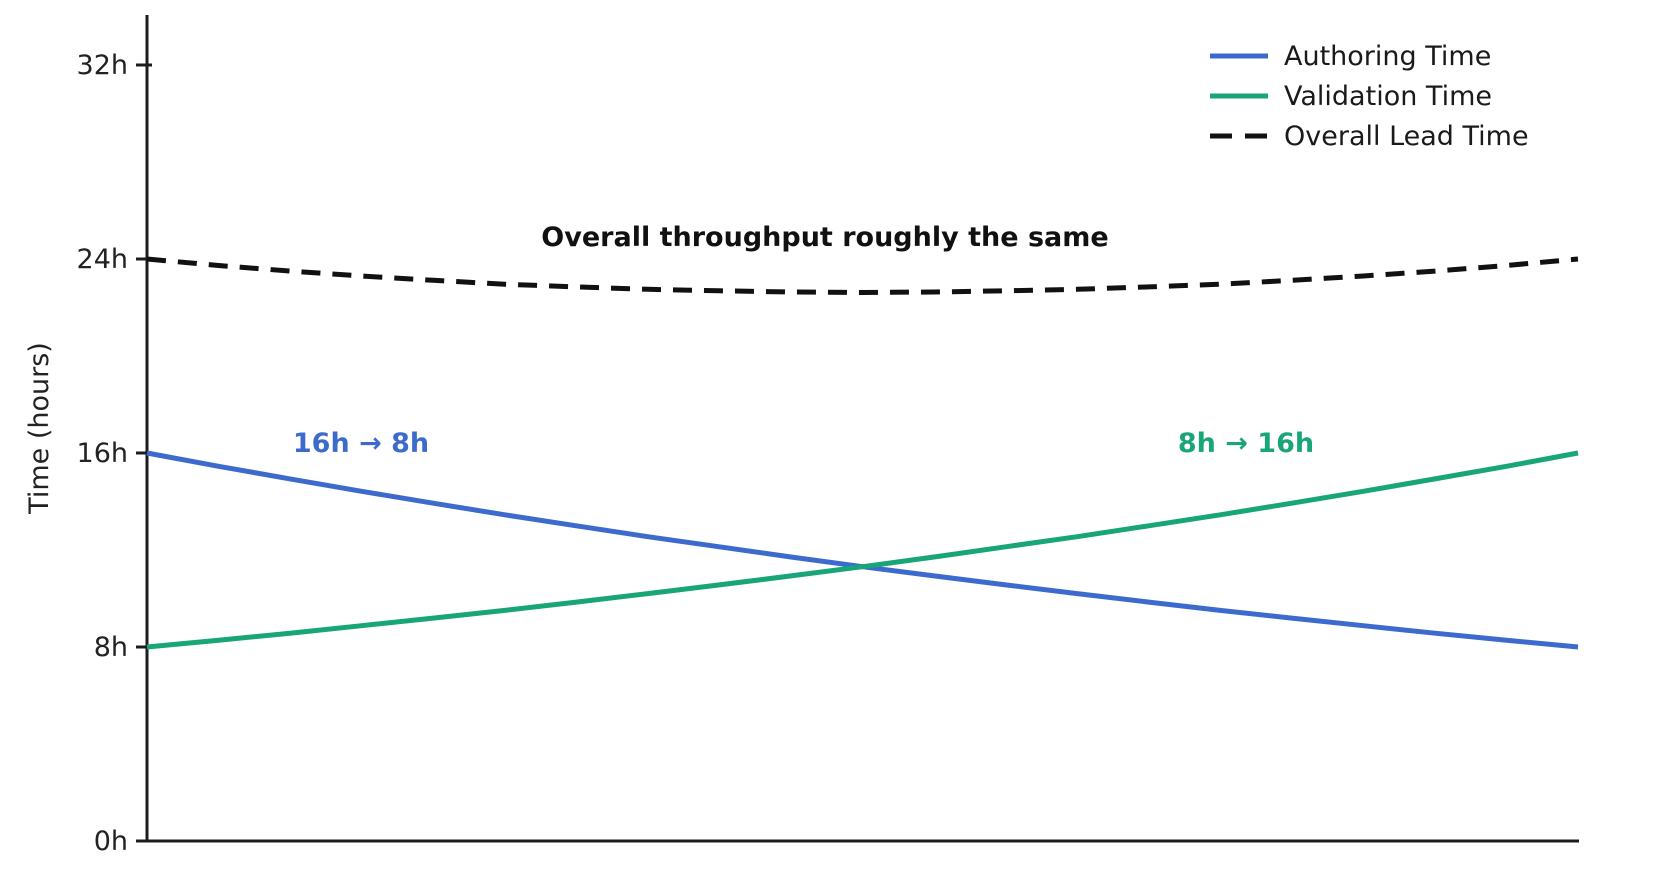 The height and width of the screenshot is (874, 1668). What do you see at coordinates (1387, 56) in the screenshot?
I see `legend-label-authoring: Authoring Time` at bounding box center [1387, 56].